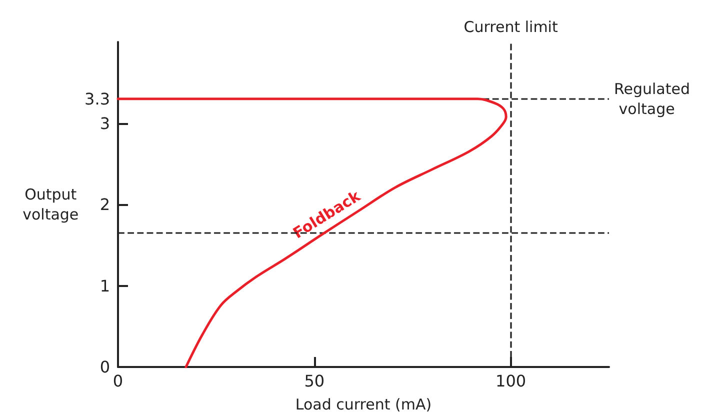 The image size is (704, 417). I want to click on x-axis-title: Load current (mA), so click(363, 405).